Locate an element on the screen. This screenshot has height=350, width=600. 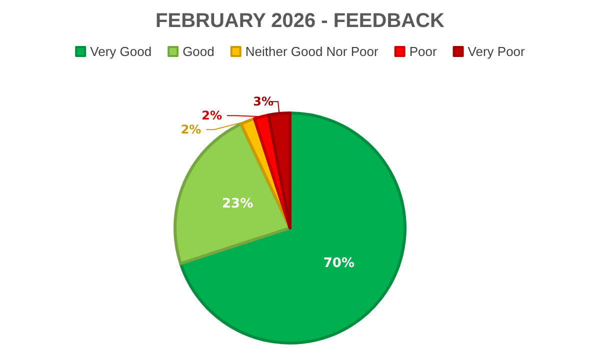
data-label: 70% is located at coordinates (339, 264).